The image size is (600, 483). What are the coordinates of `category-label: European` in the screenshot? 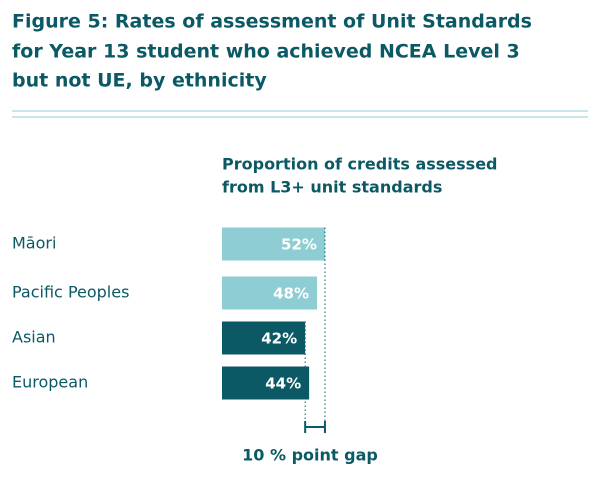 It's located at (50, 382).